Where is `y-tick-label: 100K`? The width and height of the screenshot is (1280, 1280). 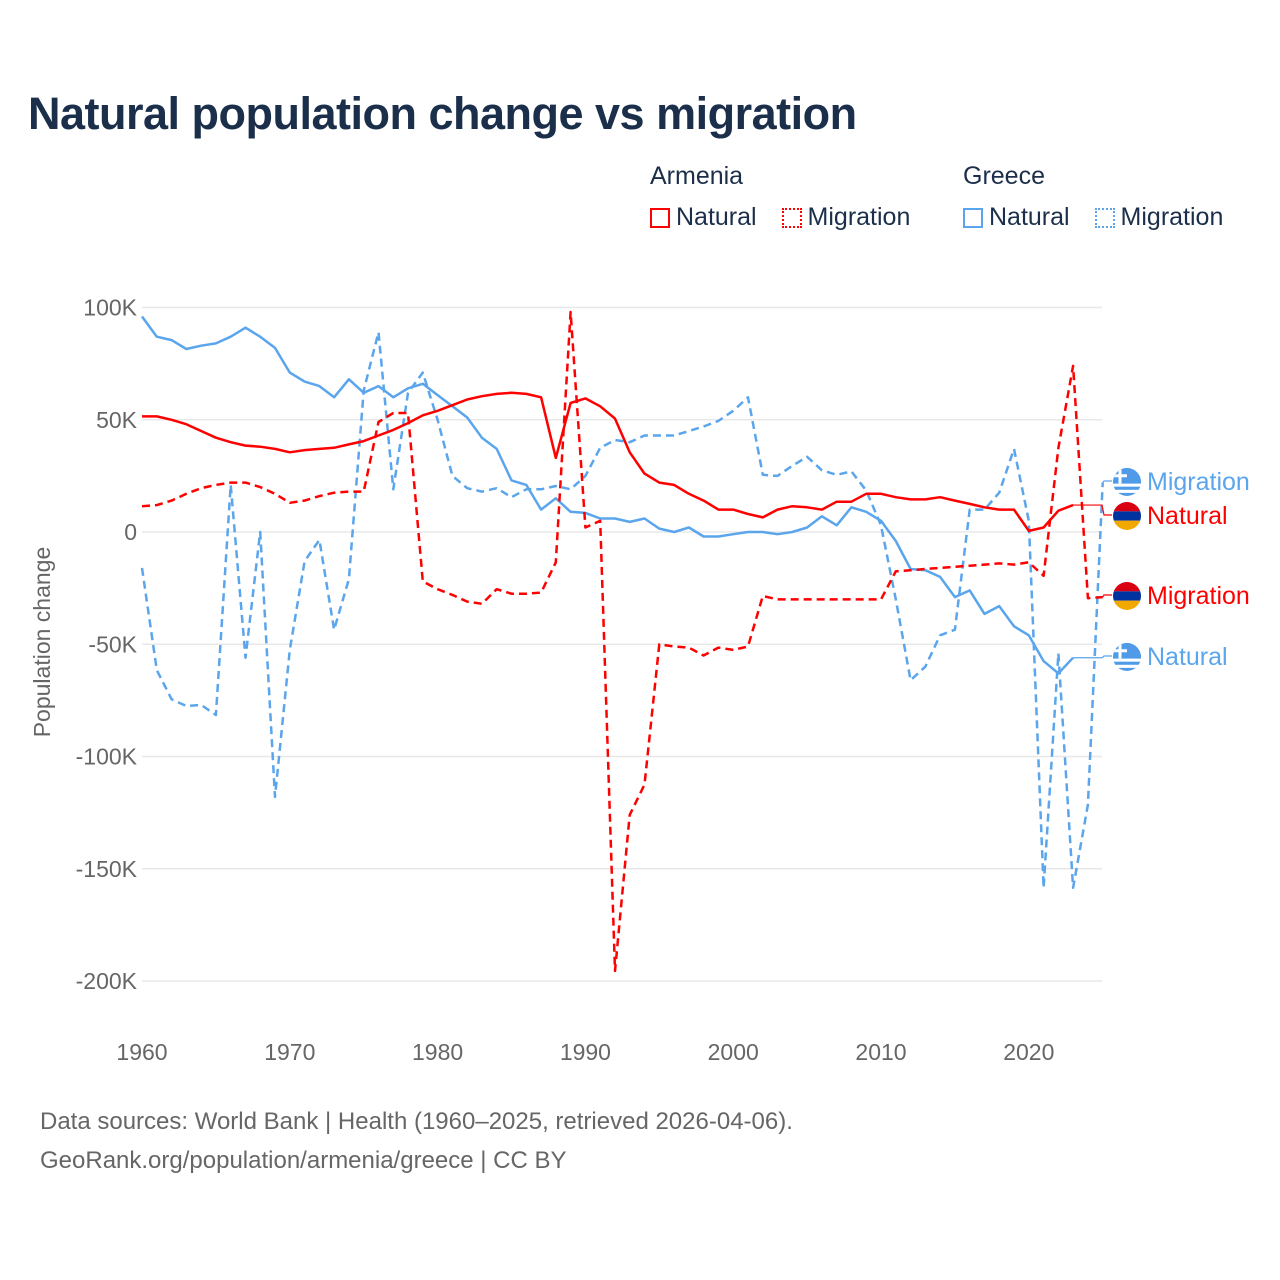 y-tick-label: 100K is located at coordinates (110, 308).